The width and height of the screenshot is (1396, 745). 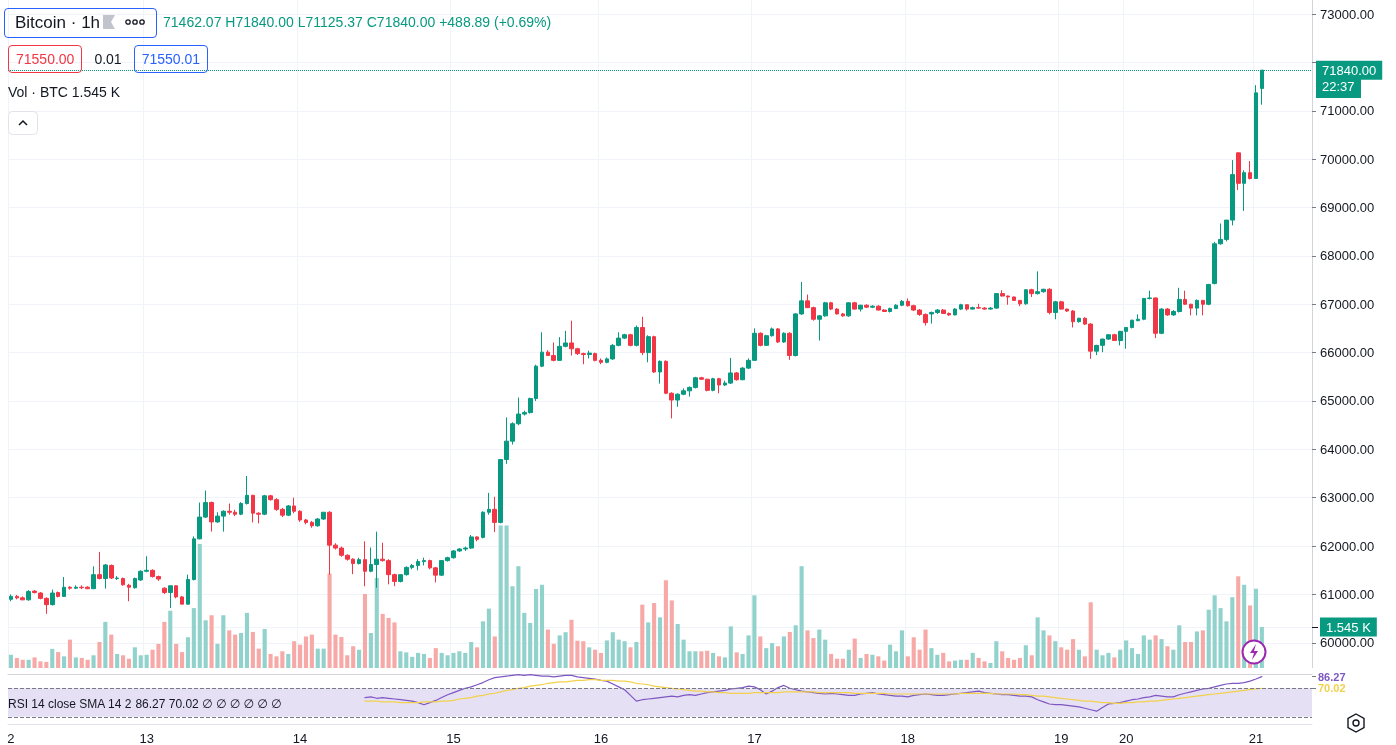 I want to click on x-tick-label: 19, so click(x=1061, y=738).